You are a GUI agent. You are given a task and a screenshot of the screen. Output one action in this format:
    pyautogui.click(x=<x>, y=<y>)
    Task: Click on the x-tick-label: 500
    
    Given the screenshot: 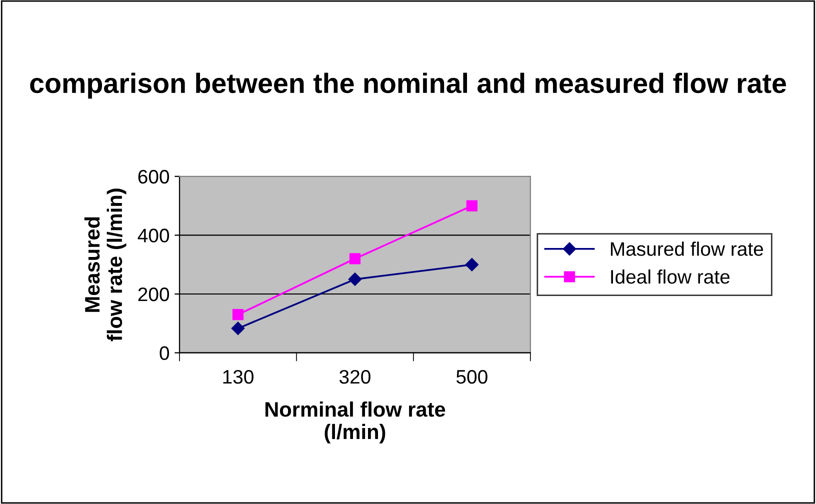 What is the action you would take?
    pyautogui.click(x=472, y=377)
    